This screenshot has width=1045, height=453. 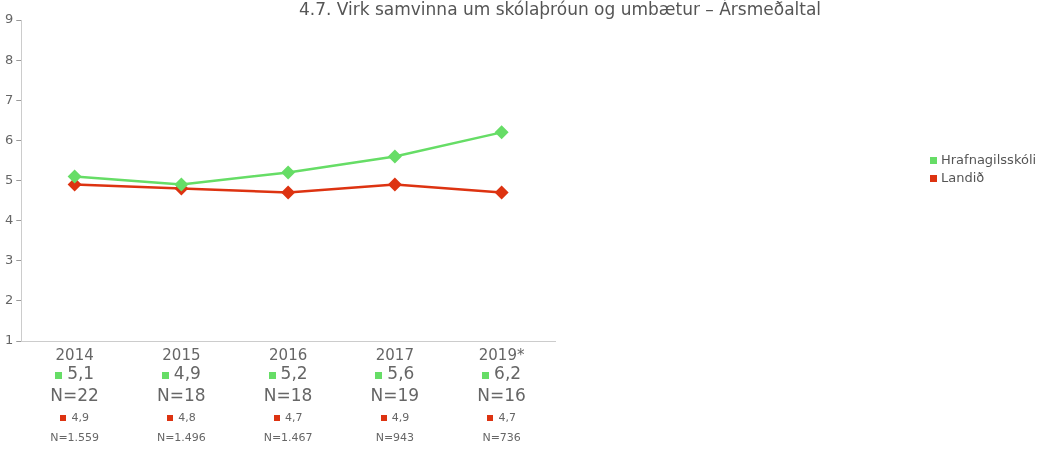 What do you see at coordinates (501, 437) in the screenshot?
I see `text: N=736` at bounding box center [501, 437].